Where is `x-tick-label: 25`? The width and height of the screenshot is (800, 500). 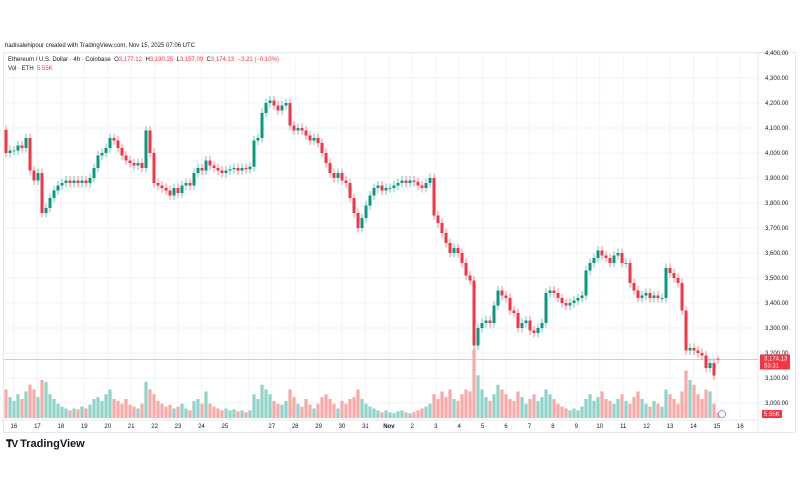 x-tick-label: 25 is located at coordinates (225, 427).